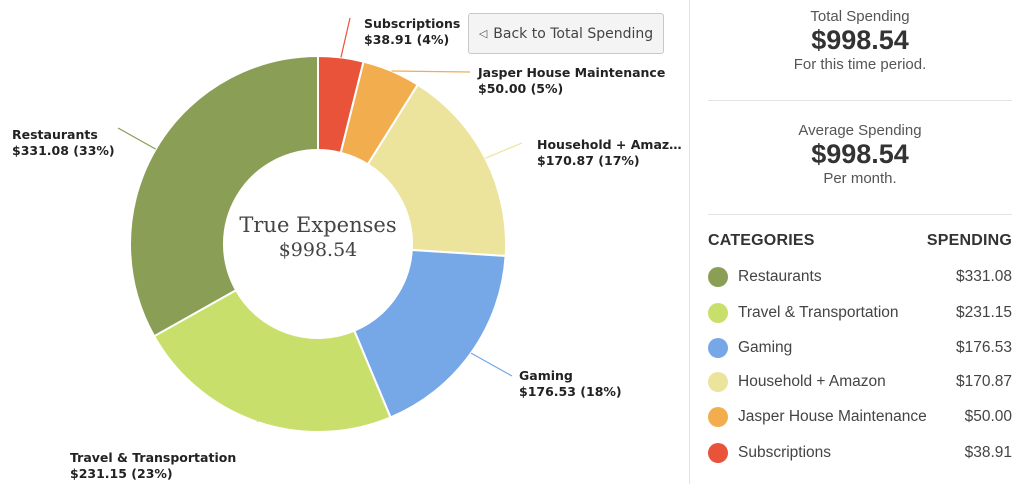  Describe the element at coordinates (546, 375) in the screenshot. I see `slice-label-name: Gaming` at that location.